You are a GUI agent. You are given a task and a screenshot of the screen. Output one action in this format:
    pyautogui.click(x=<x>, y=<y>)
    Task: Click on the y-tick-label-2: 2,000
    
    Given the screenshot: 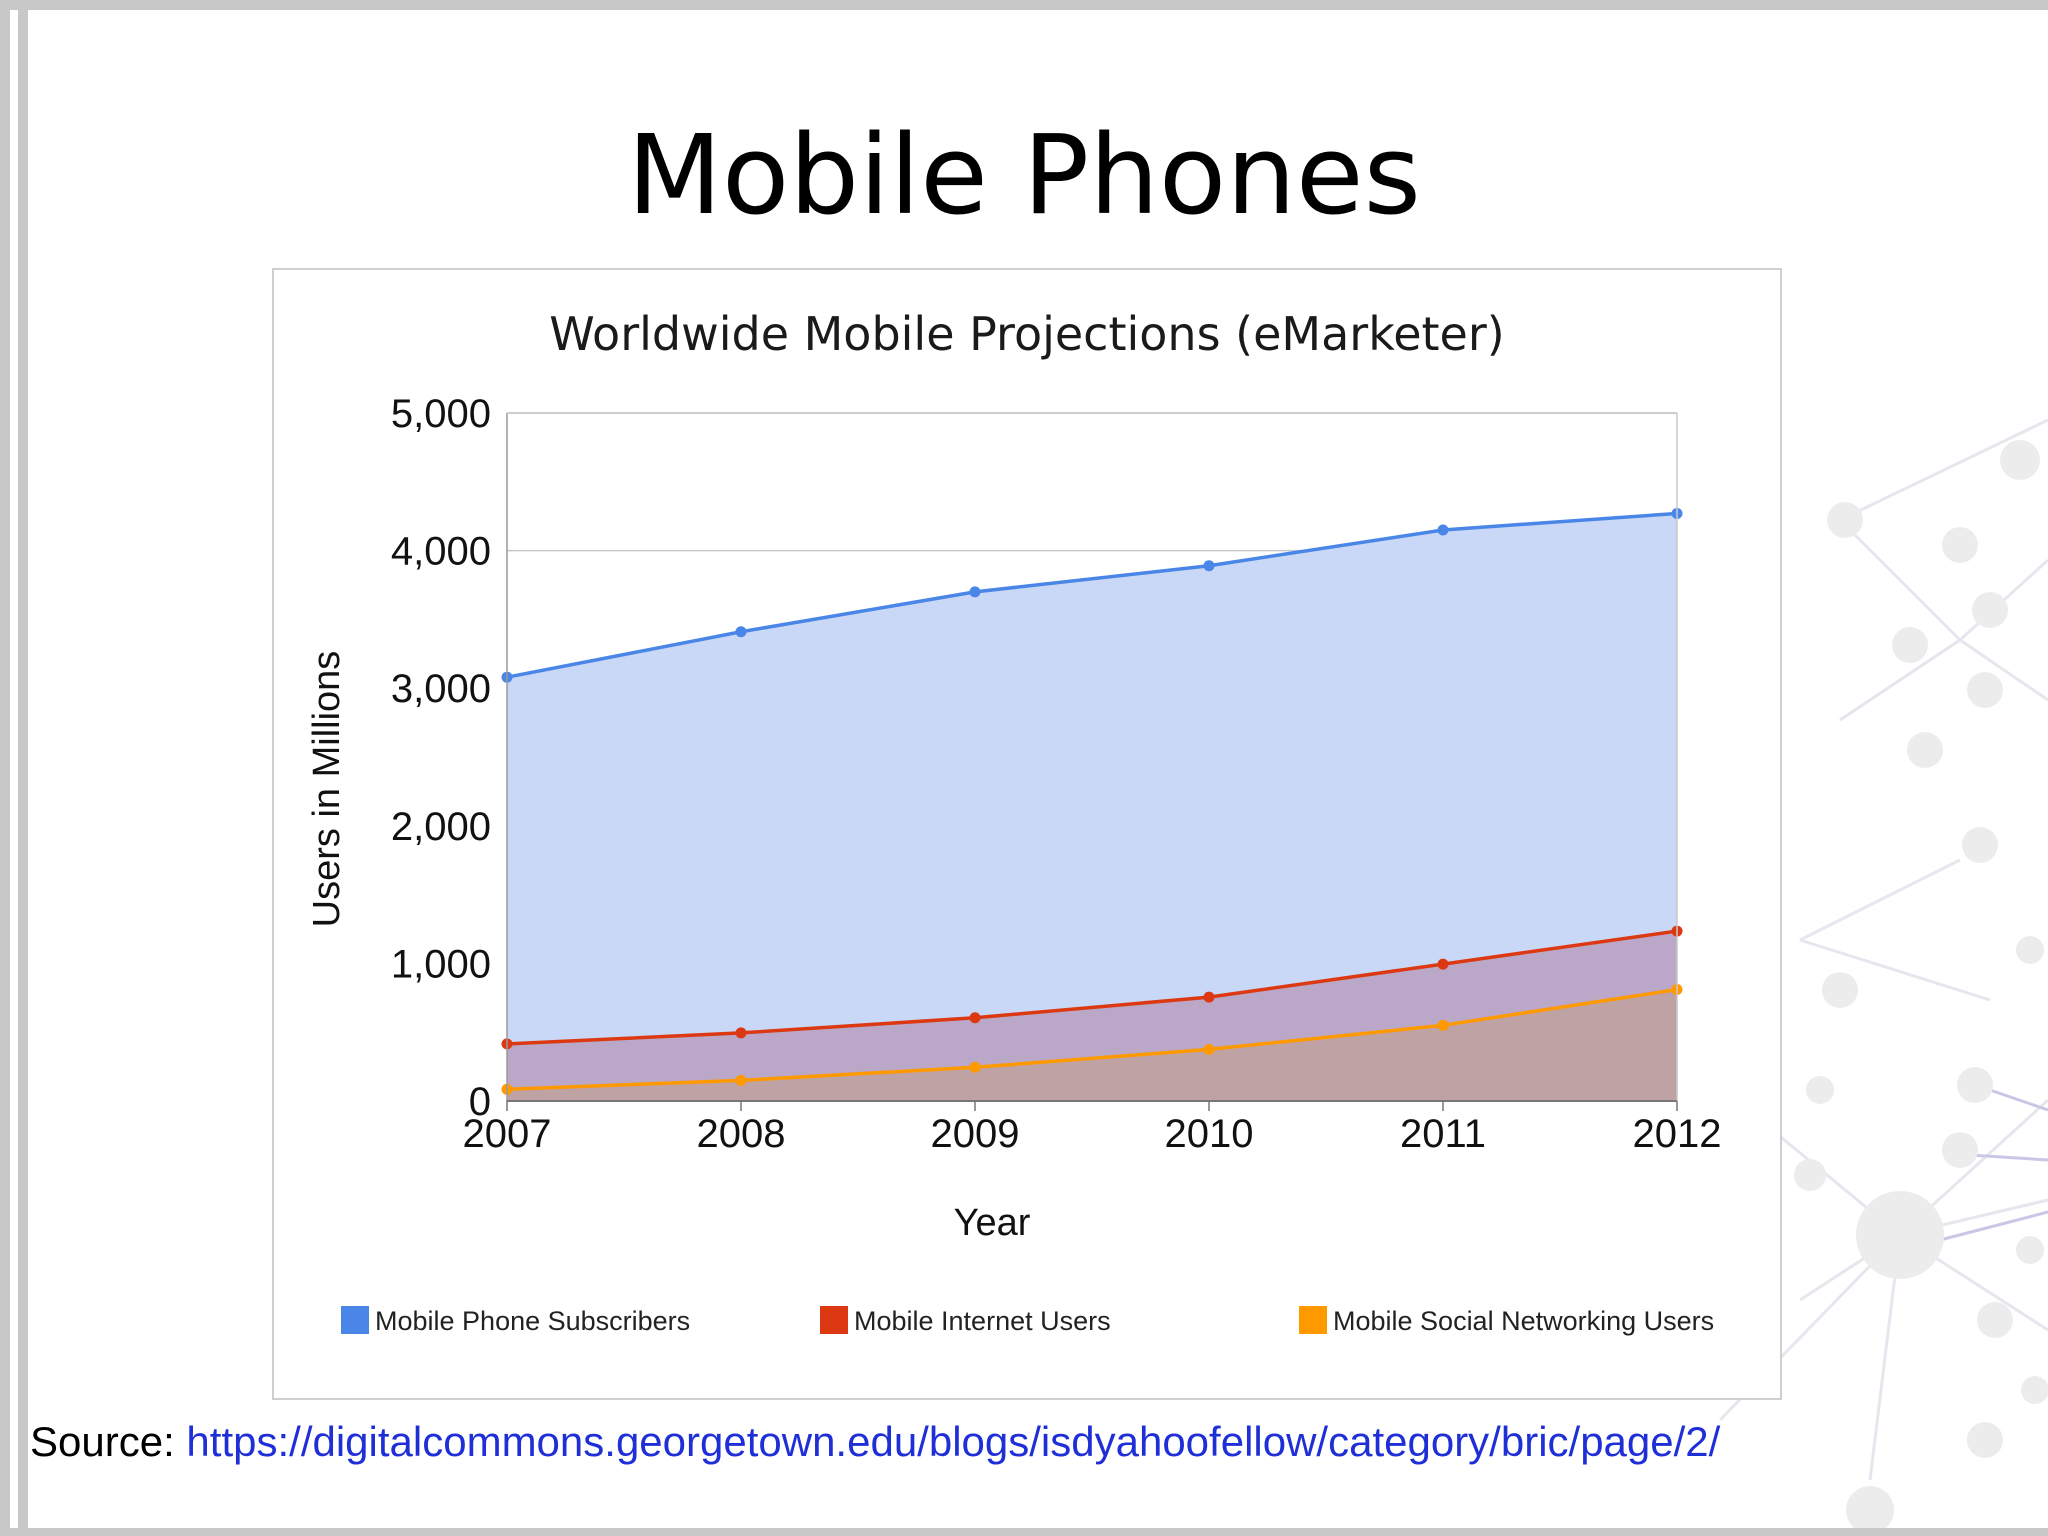 What is the action you would take?
    pyautogui.click(x=441, y=827)
    